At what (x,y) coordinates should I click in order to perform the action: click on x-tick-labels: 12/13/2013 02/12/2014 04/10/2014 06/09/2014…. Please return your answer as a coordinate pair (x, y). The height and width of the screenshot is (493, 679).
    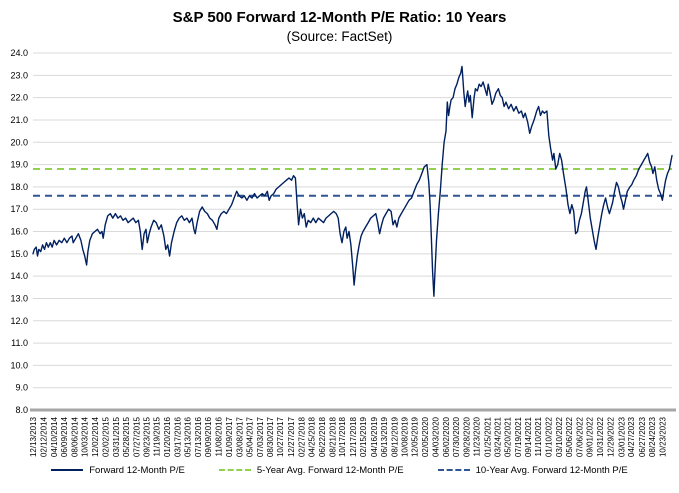
    Looking at the image, I should click on (348, 436).